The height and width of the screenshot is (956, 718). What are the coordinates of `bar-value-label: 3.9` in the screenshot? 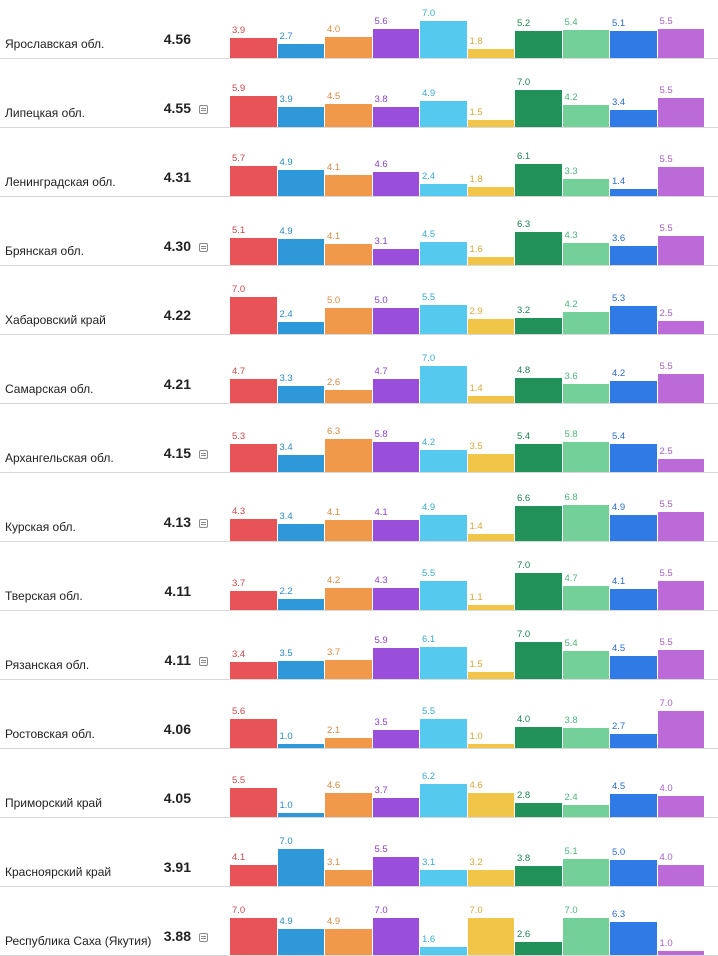 It's located at (239, 30).